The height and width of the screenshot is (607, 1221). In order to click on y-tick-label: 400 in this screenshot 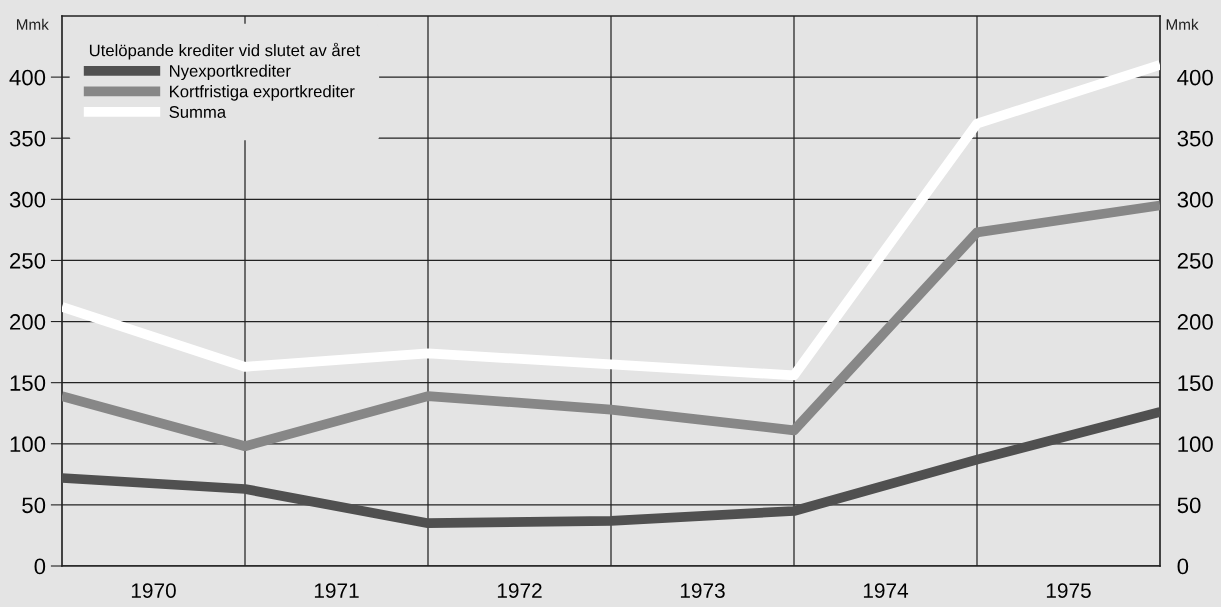, I will do `click(27, 77)`.